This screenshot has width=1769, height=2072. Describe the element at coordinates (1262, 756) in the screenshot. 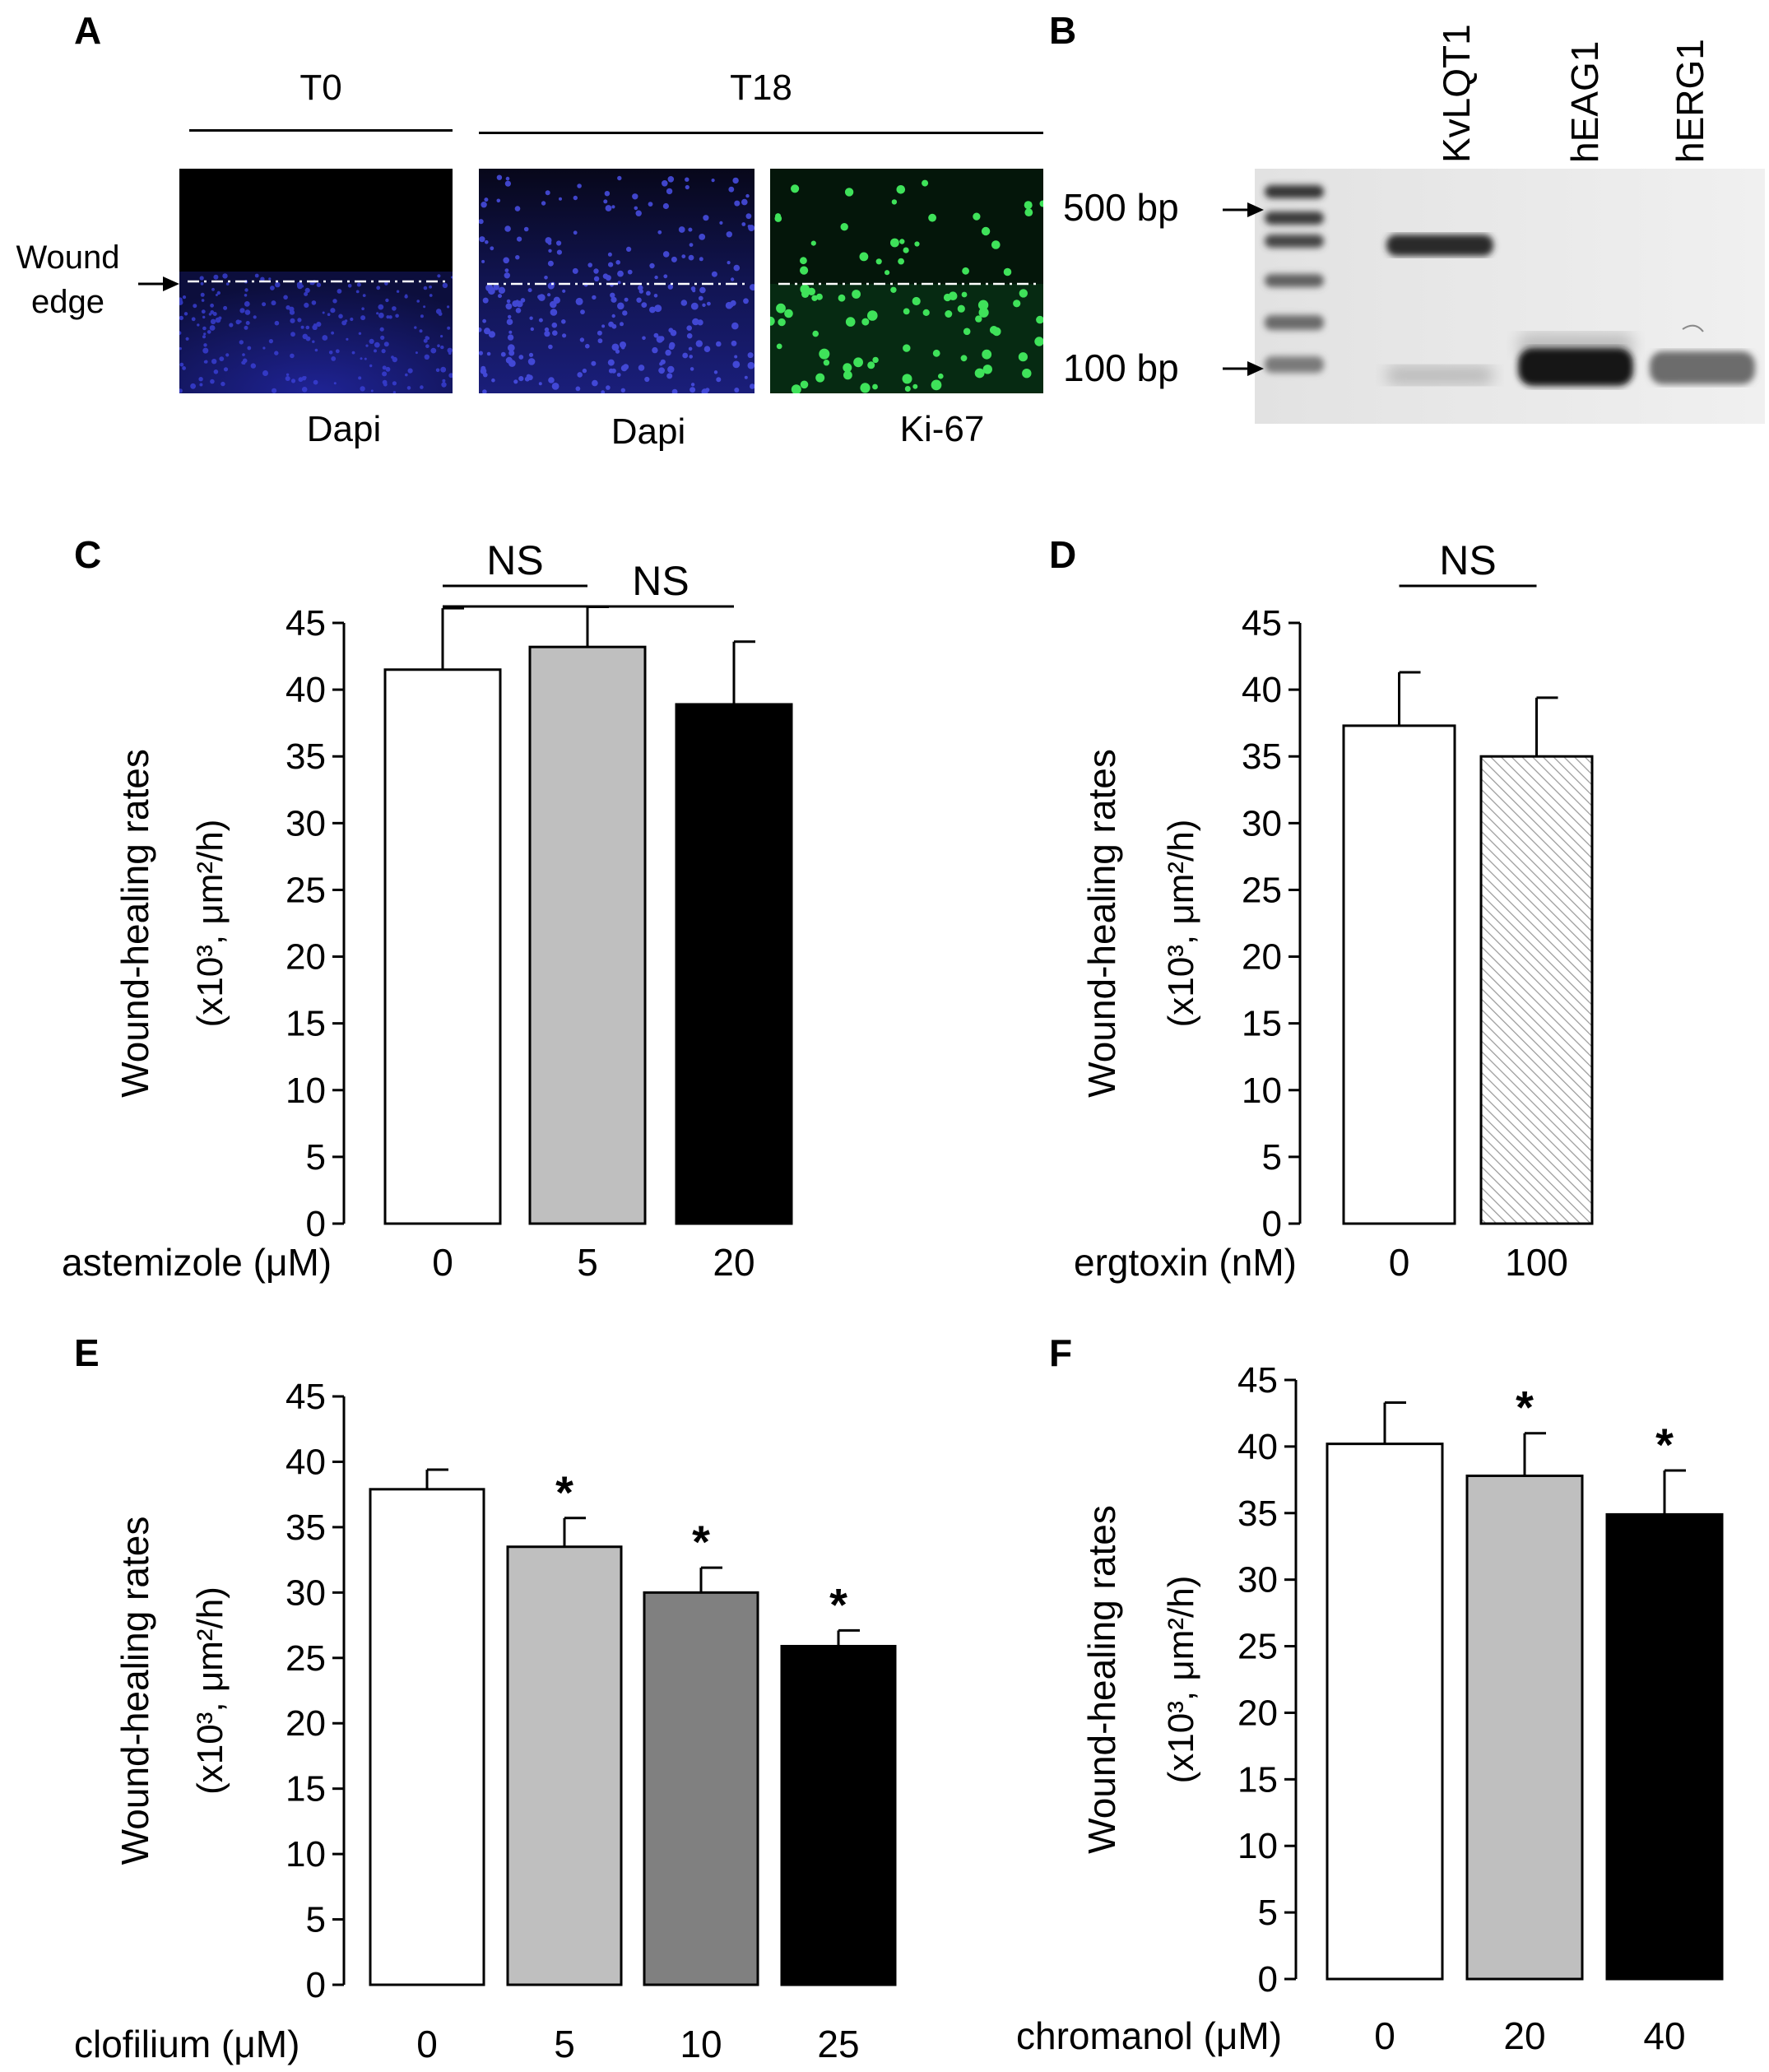

I see `y-tick-label: 35` at that location.